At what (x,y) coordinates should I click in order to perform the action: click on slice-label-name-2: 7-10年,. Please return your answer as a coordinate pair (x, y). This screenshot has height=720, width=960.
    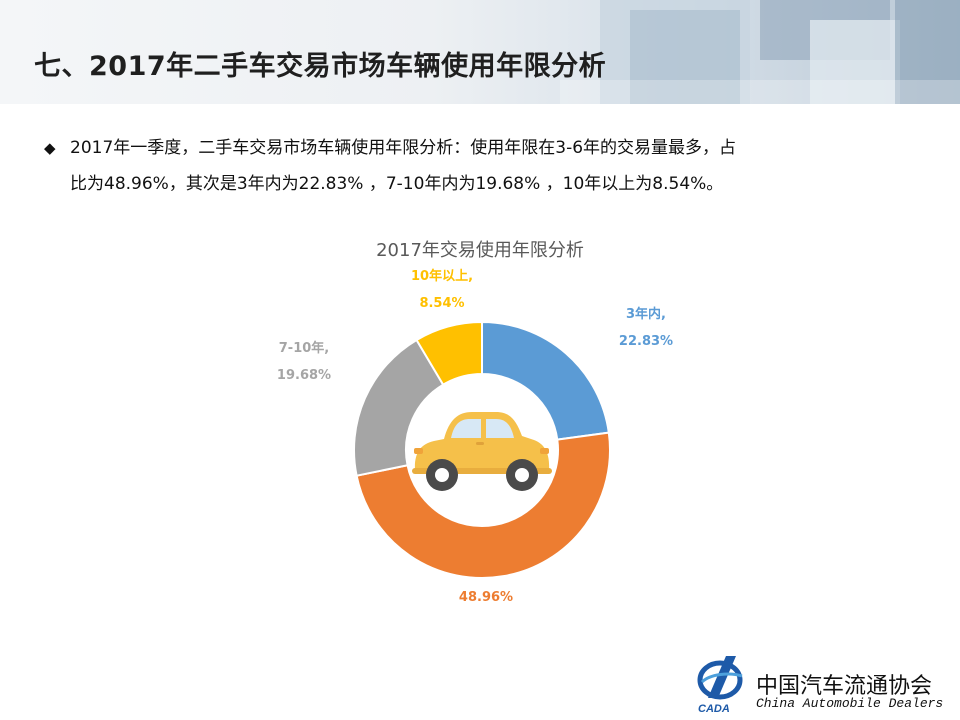
    Looking at the image, I should click on (304, 348).